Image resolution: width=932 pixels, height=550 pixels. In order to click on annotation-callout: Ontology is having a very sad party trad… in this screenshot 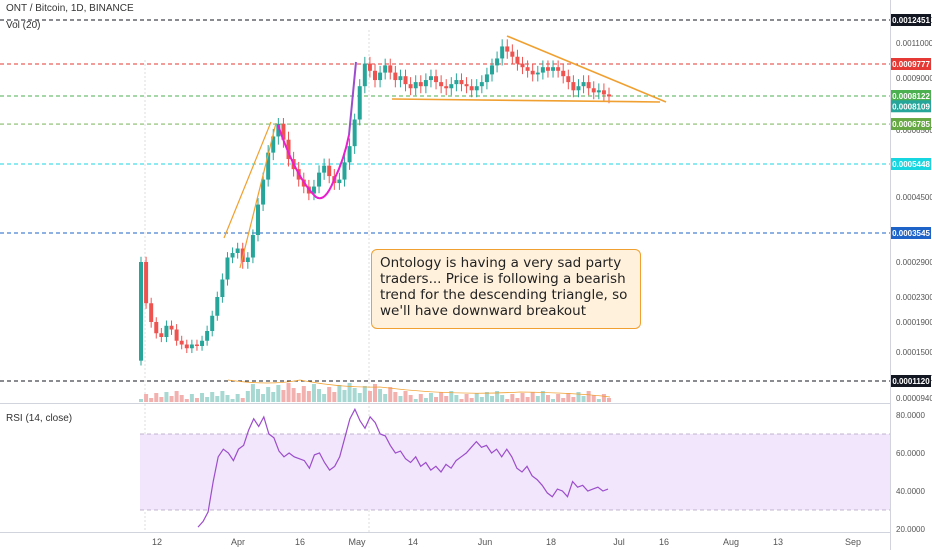, I will do `click(506, 289)`.